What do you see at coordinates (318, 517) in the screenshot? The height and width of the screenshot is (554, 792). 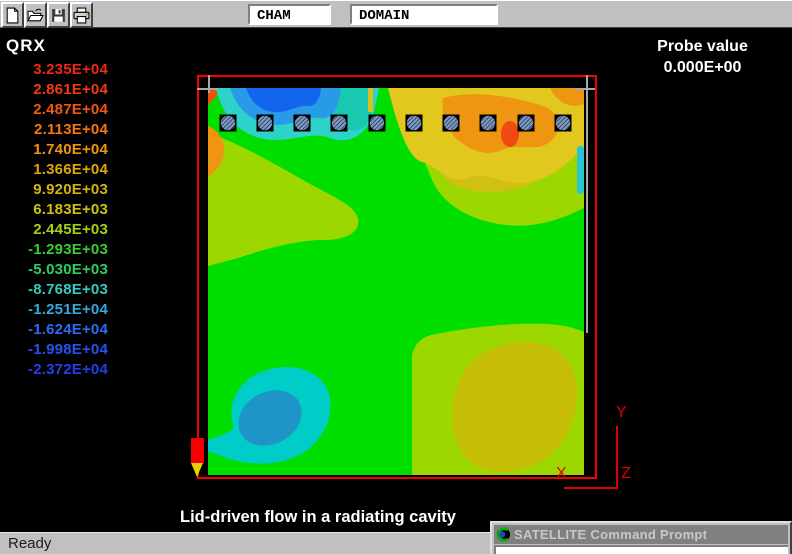 I see `plot-caption: Lid-driven flow in a radiating cavity` at bounding box center [318, 517].